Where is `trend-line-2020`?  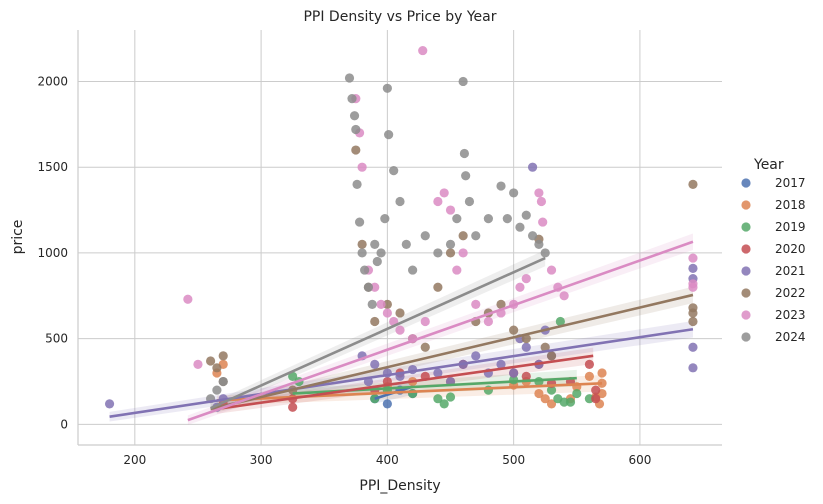
trend-line-2020 is located at coordinates (405, 382).